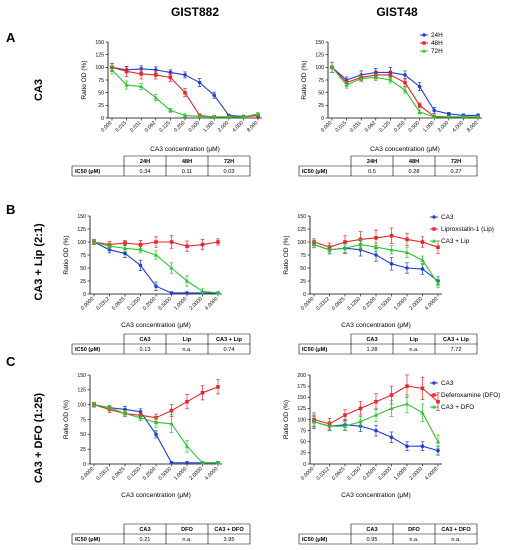 This screenshot has height=550, width=511. I want to click on x-tick-label: 0.1250, so click(354, 474).